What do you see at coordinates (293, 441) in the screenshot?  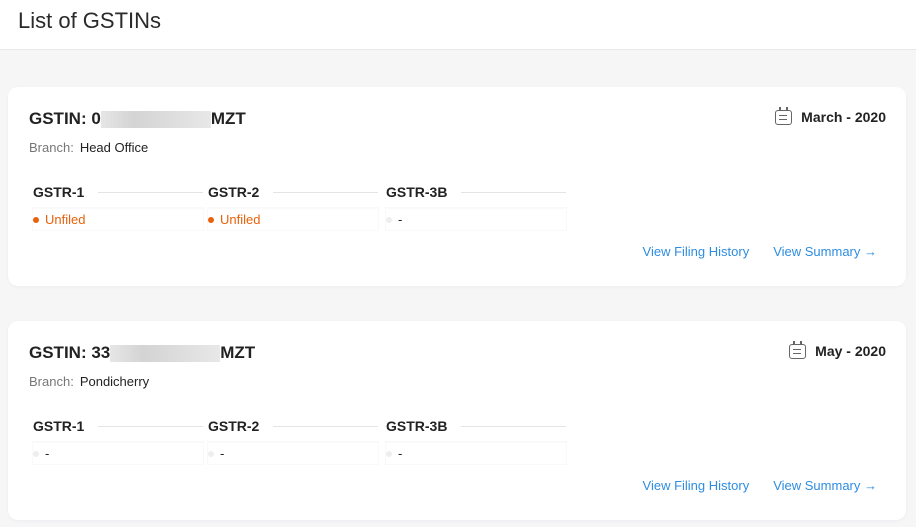 I see `return-gstr-2: GSTR-2 -` at bounding box center [293, 441].